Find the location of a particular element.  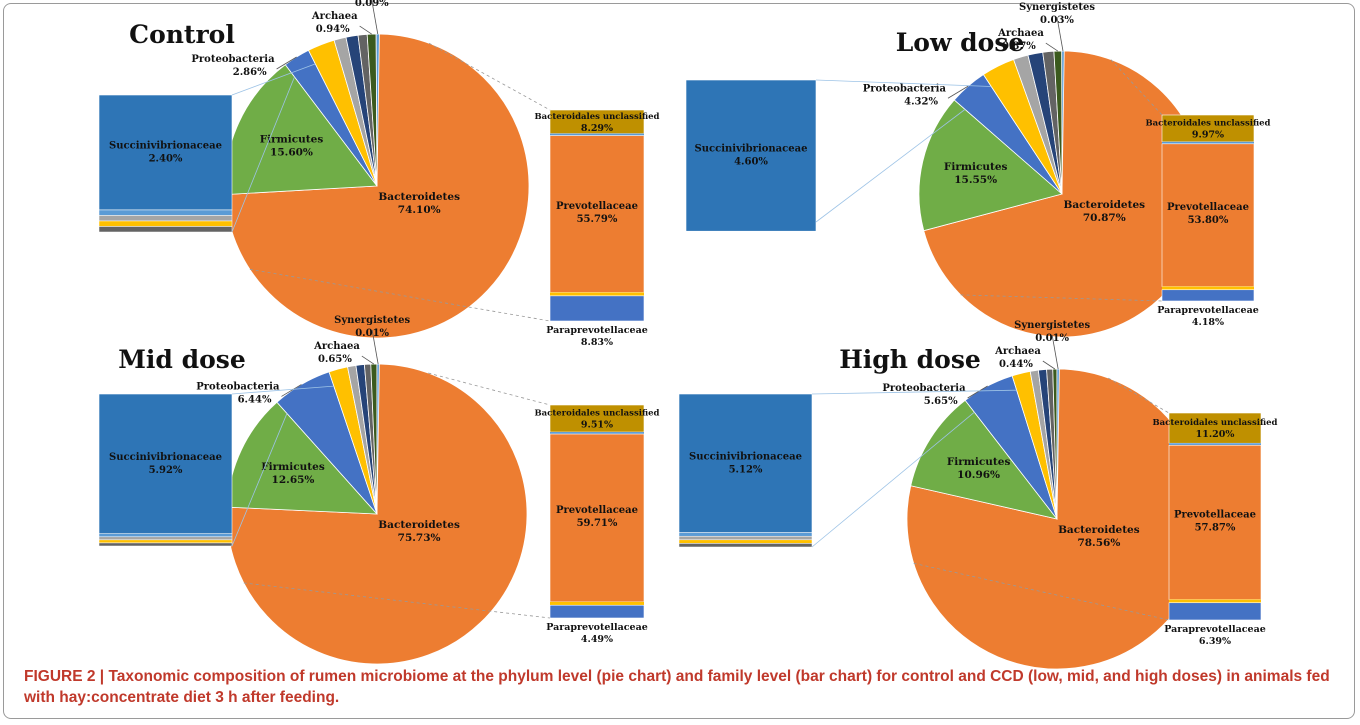

chart-title: Mid dose is located at coordinates (182, 359).